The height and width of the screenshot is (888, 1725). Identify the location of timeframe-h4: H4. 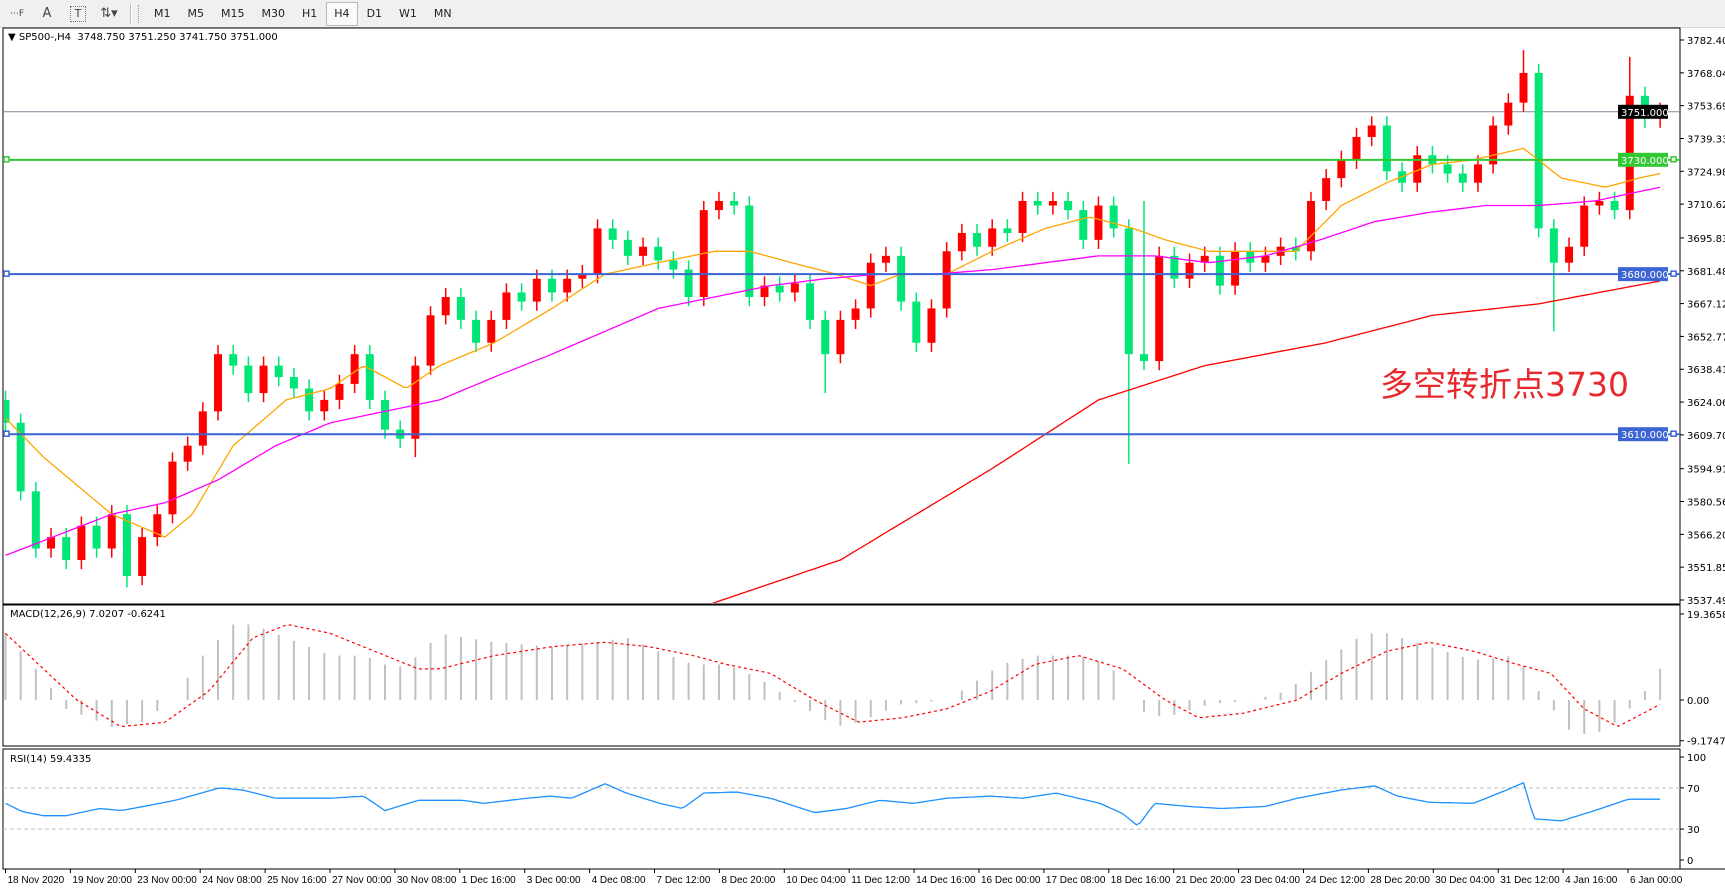
(342, 13).